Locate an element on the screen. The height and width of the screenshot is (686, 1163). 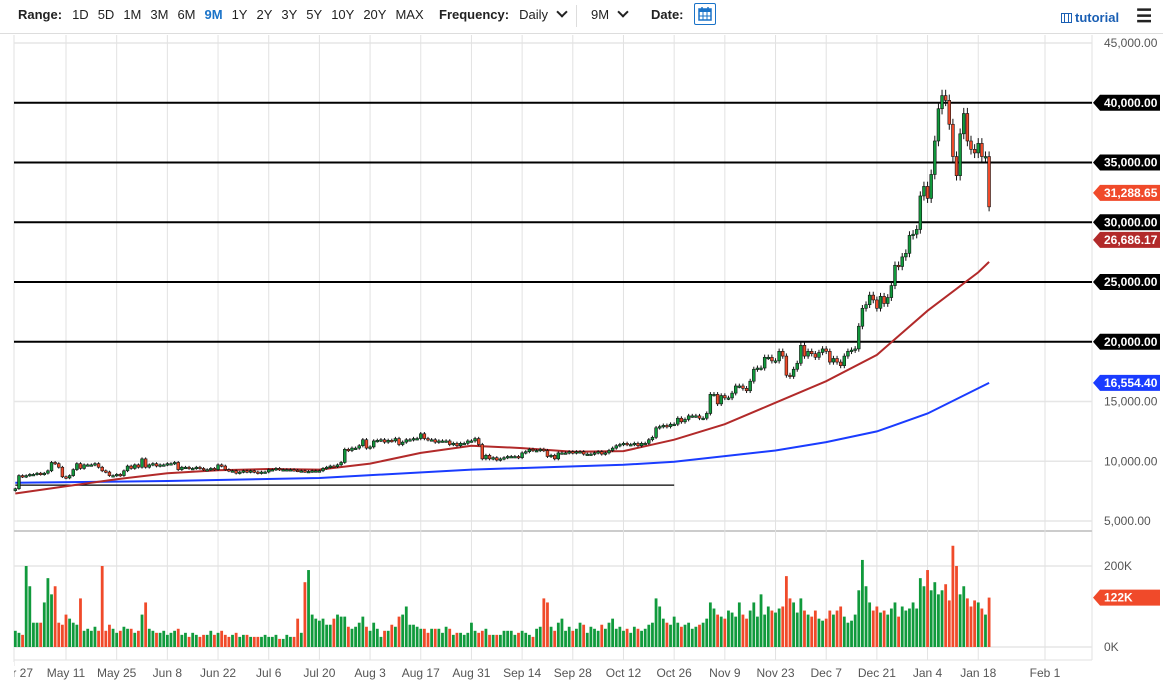
range-button-6m: 6M is located at coordinates (186, 14).